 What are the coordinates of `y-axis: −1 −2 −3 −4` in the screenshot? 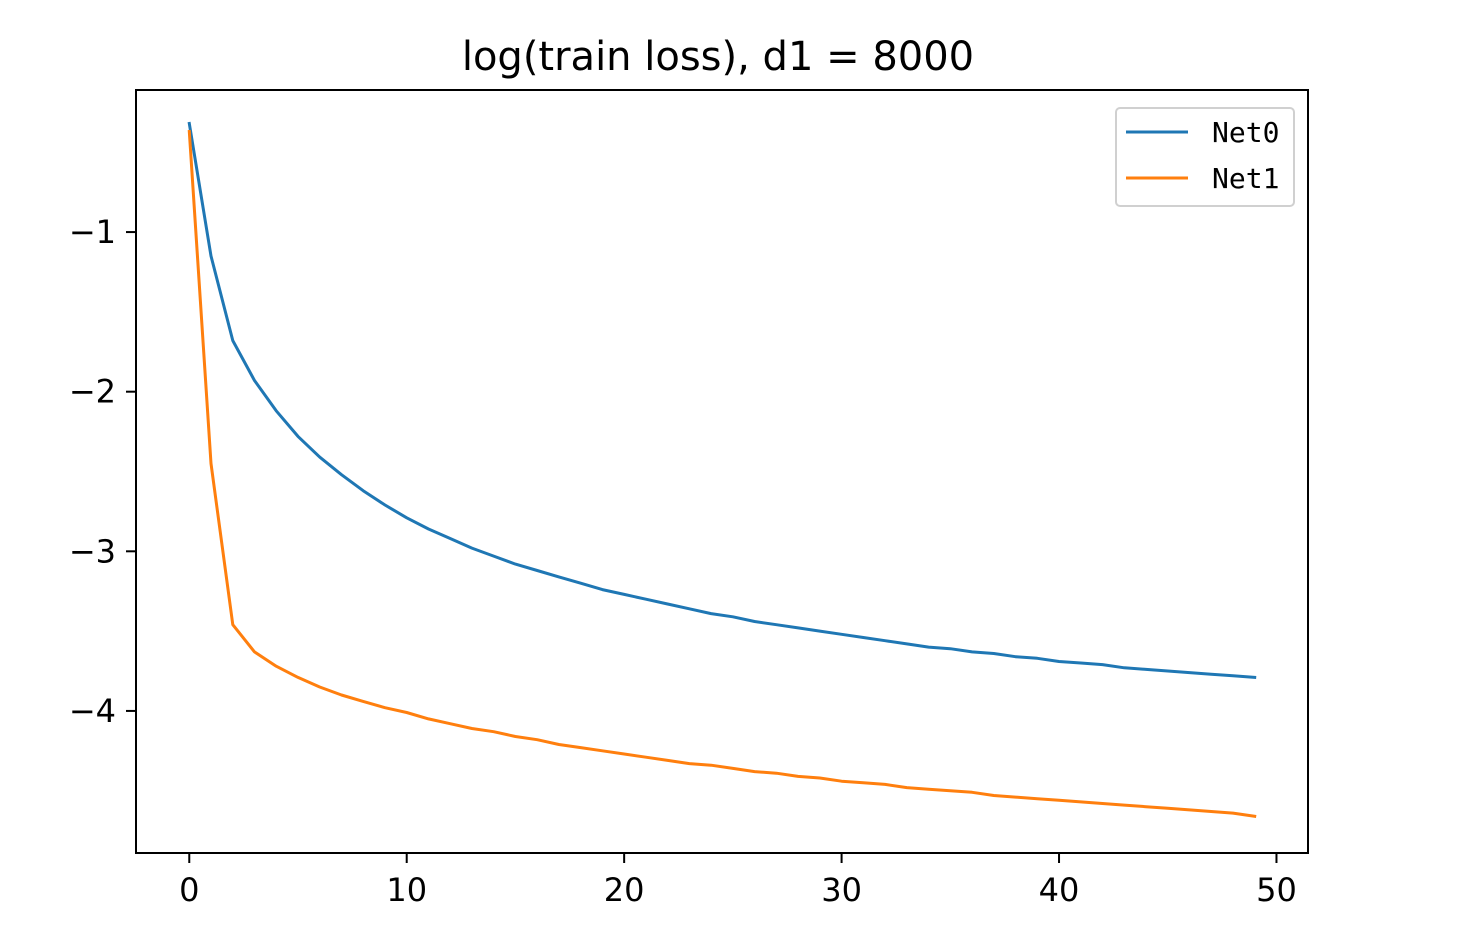 It's located at (102, 471).